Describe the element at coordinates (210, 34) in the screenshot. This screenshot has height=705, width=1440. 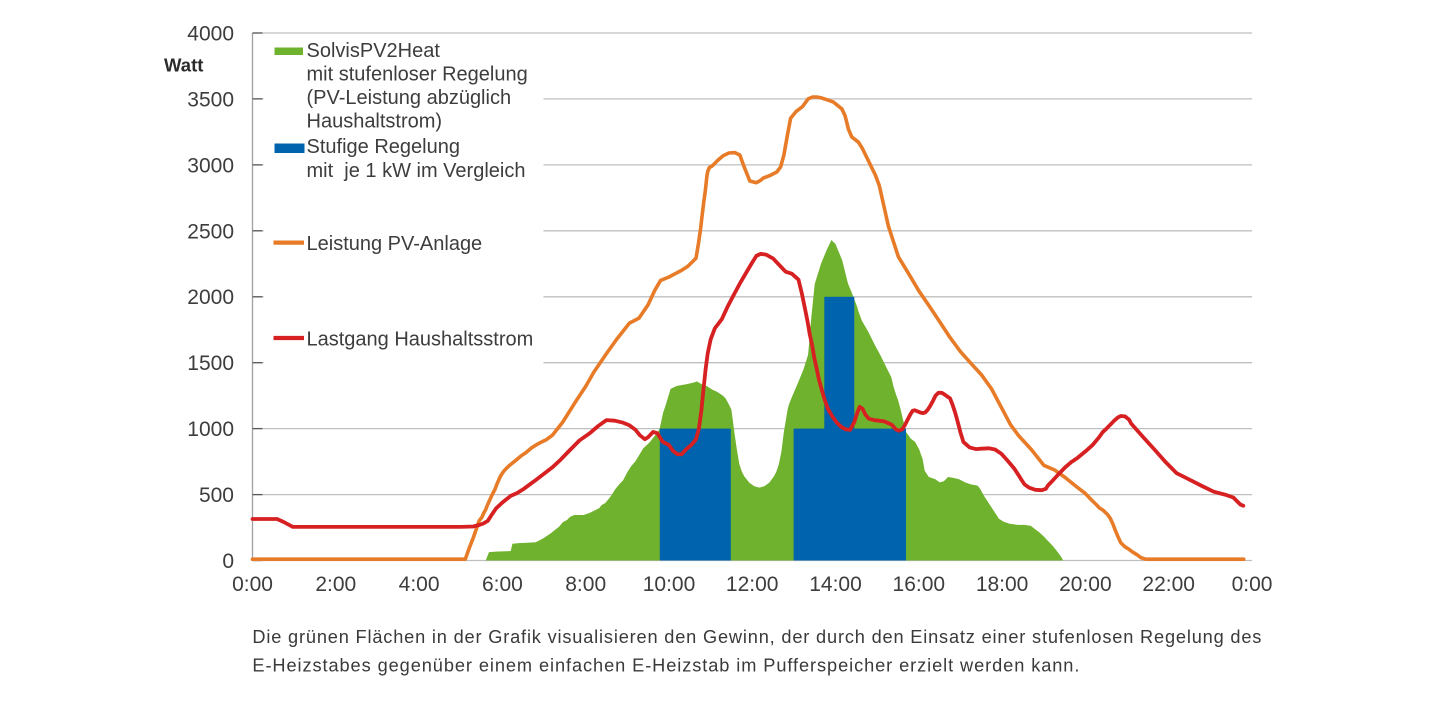
I see `svg-text: 4000` at that location.